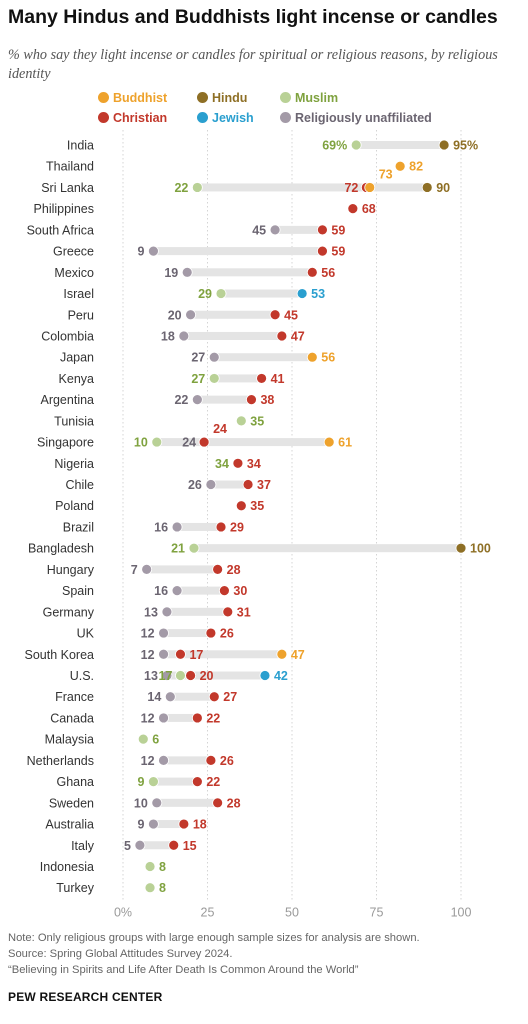  Describe the element at coordinates (177, 591) in the screenshot. I see `dot-spain-religiously-unaffiliated` at that location.